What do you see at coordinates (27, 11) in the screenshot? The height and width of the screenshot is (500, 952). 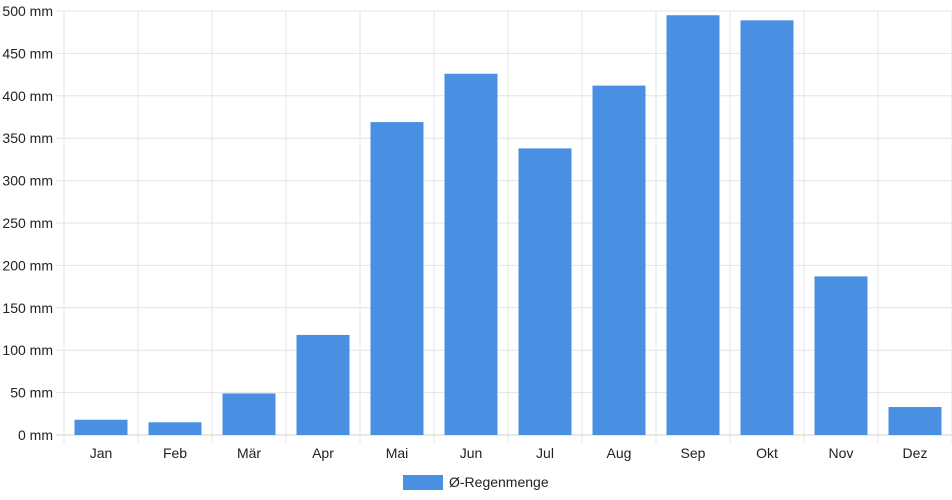 I see `y-tick-label: 500 mm` at bounding box center [27, 11].